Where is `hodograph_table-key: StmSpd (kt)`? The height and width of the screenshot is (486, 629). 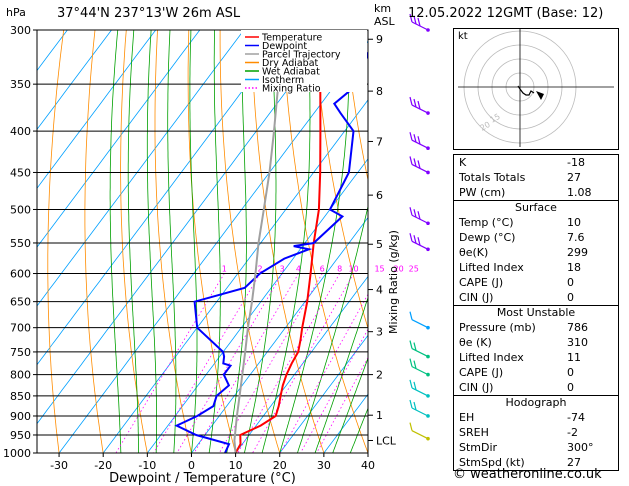
hodograph_table-key: StmSpd (kt) is located at coordinates (492, 462).